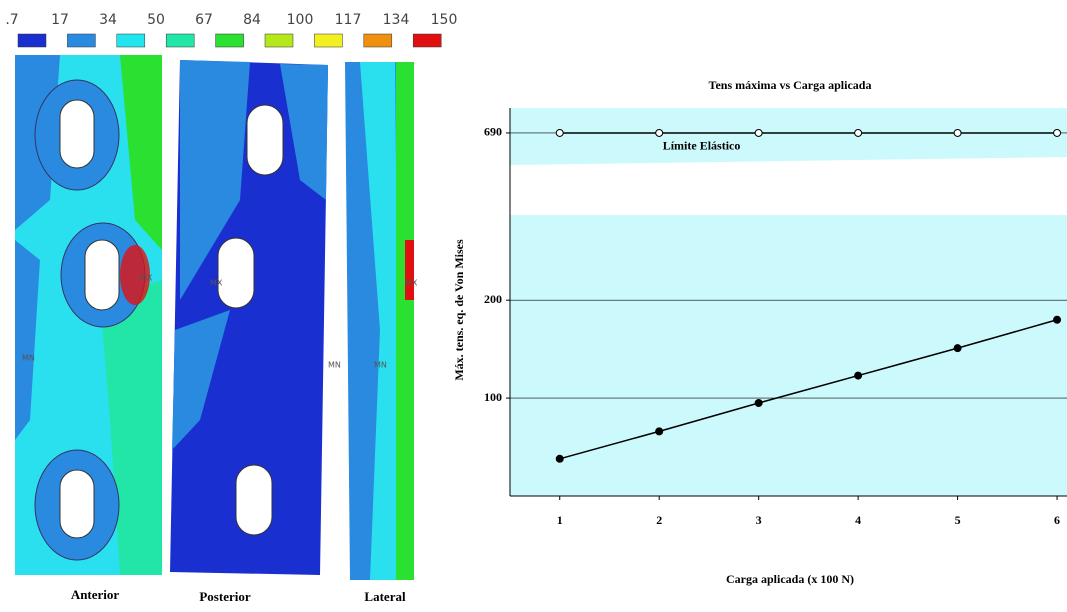  I want to click on legend-tick-label: 84, so click(252, 20).